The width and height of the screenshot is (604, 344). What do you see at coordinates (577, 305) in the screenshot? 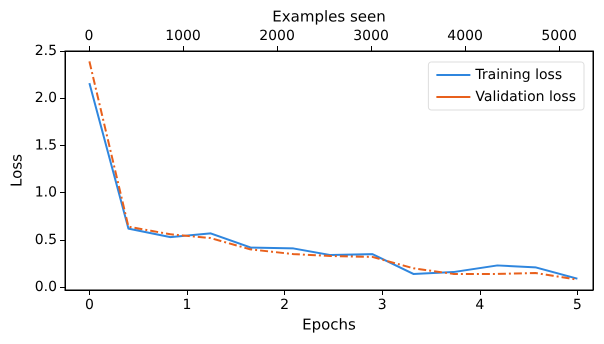
I see `x-tick-label: 5` at bounding box center [577, 305].